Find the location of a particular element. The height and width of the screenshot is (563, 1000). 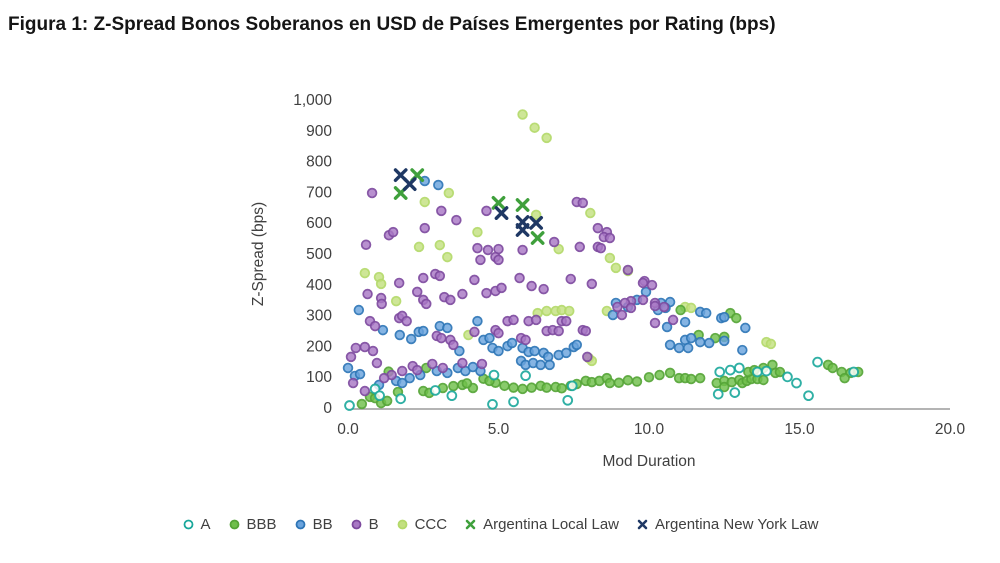

y-tick-label: 700 is located at coordinates (319, 192).